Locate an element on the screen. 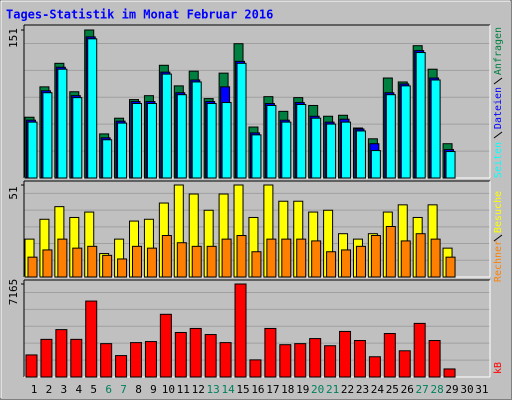  x-tick-label: 24 is located at coordinates (378, 389).